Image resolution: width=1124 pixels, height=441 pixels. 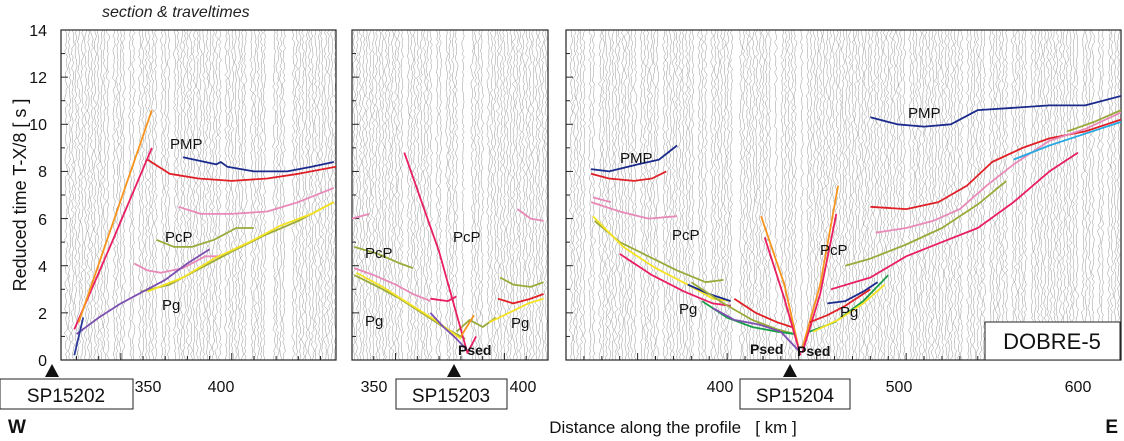 I want to click on phase-labels: PcP PcP Pg Pg Psed, so click(x=447, y=293).